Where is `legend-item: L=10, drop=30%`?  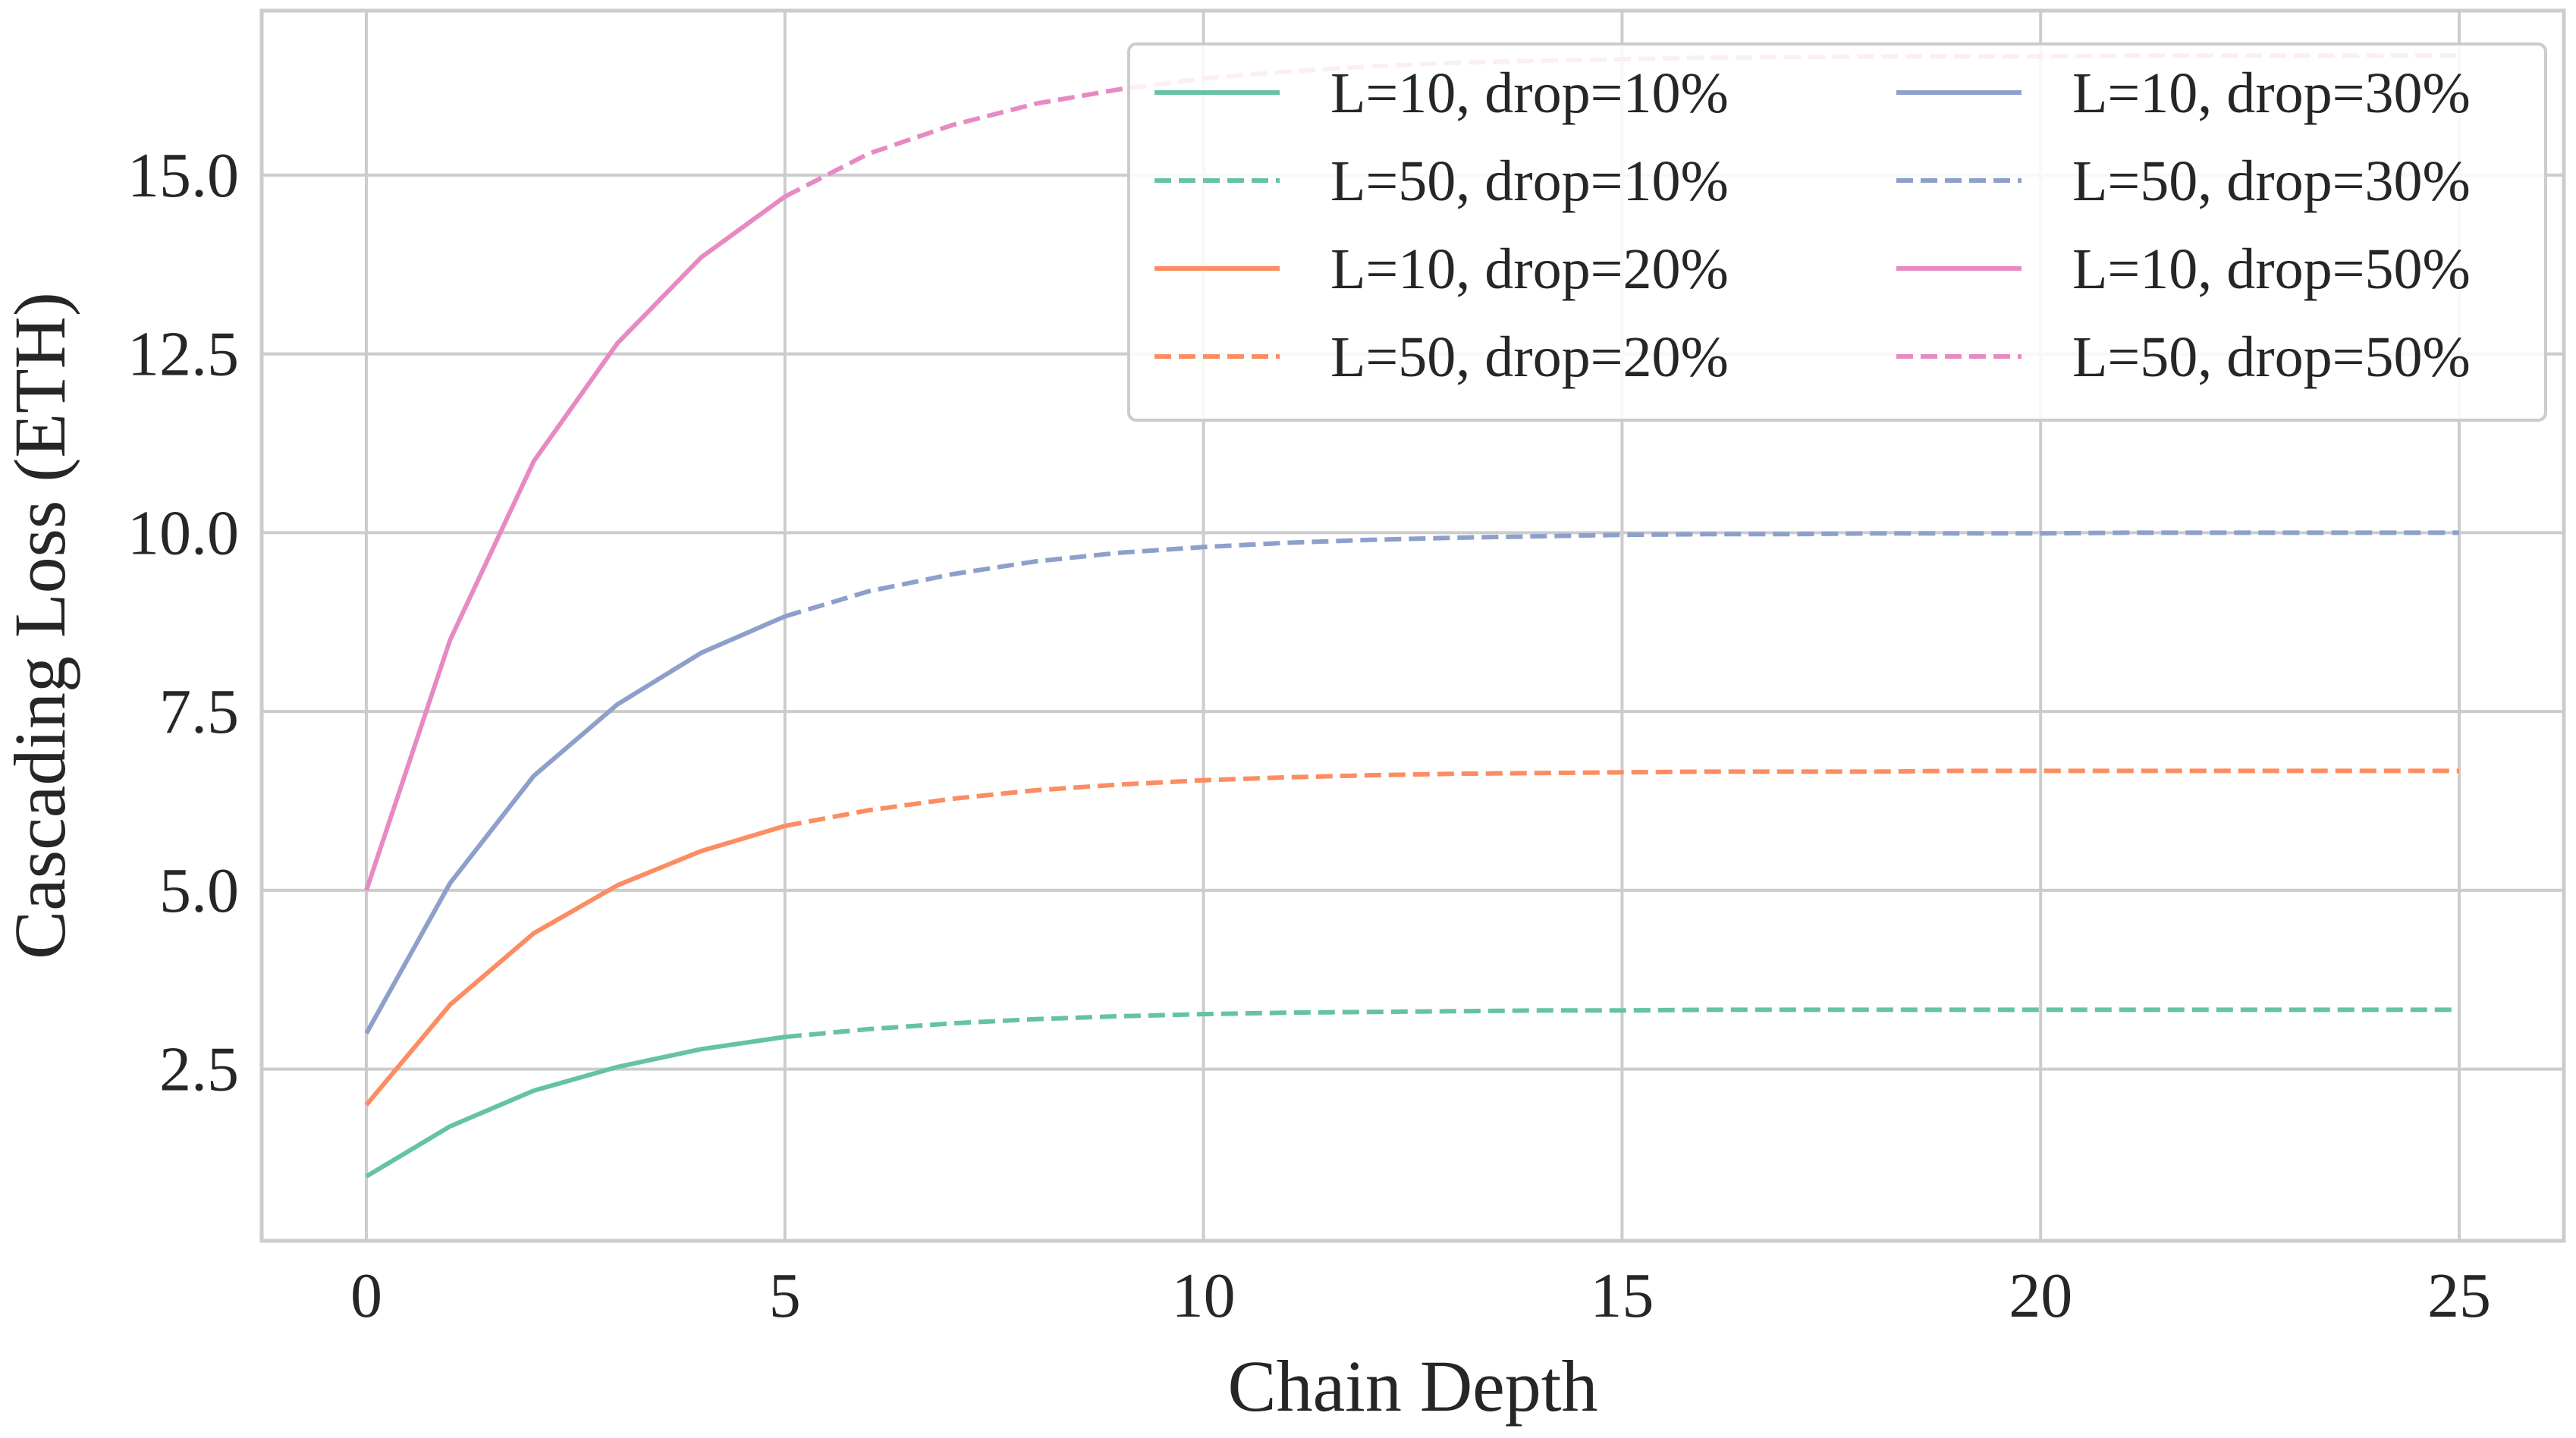
legend-item: L=10, drop=30% is located at coordinates (2183, 93).